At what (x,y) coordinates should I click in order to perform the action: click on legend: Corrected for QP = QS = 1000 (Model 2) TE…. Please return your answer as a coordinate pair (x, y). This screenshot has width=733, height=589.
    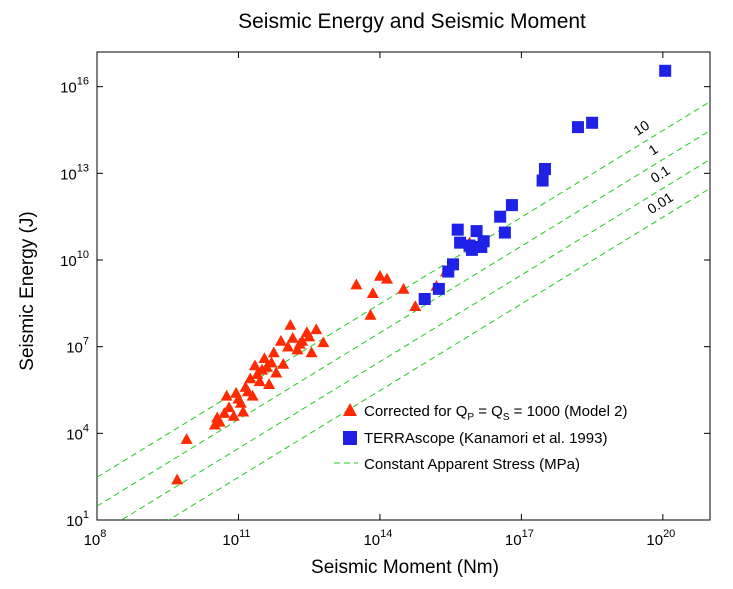
    Looking at the image, I should click on (480, 438).